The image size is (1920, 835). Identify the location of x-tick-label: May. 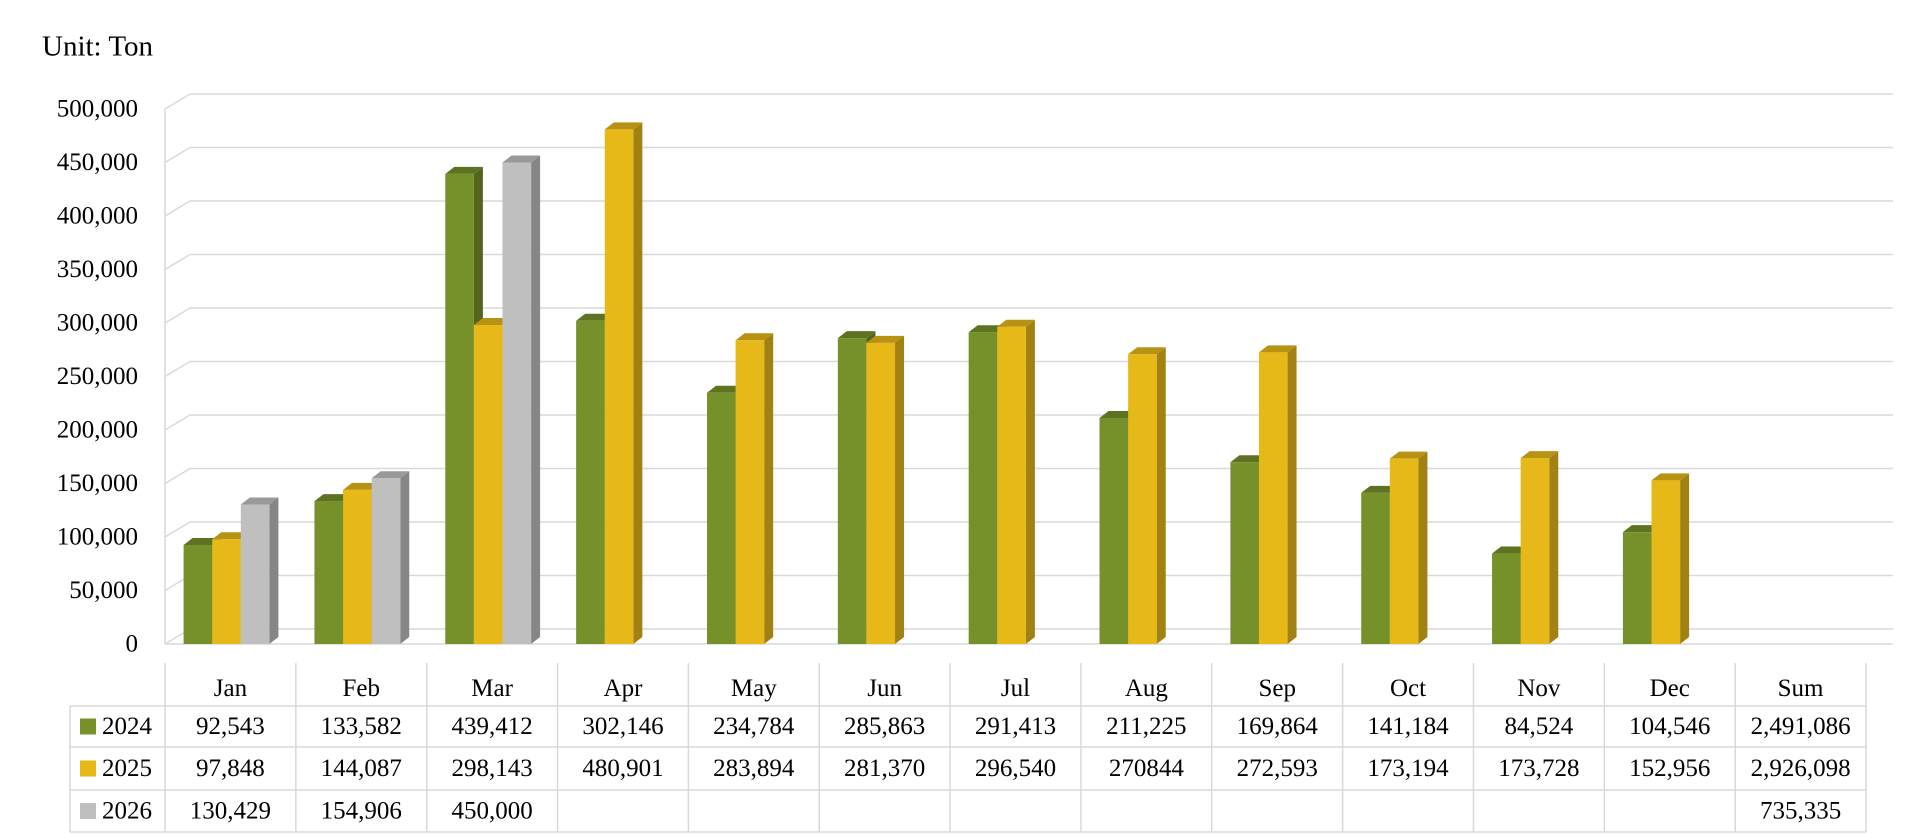
(754, 688).